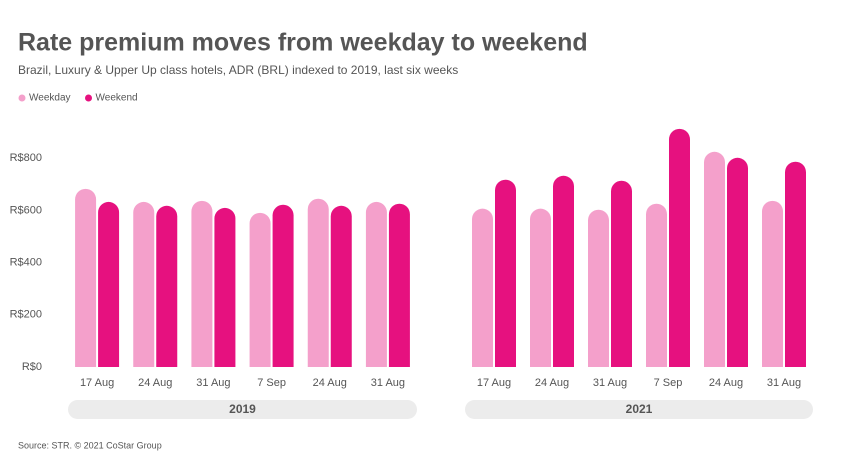 This screenshot has width=850, height=475. I want to click on legend-label: Weekday, so click(50, 98).